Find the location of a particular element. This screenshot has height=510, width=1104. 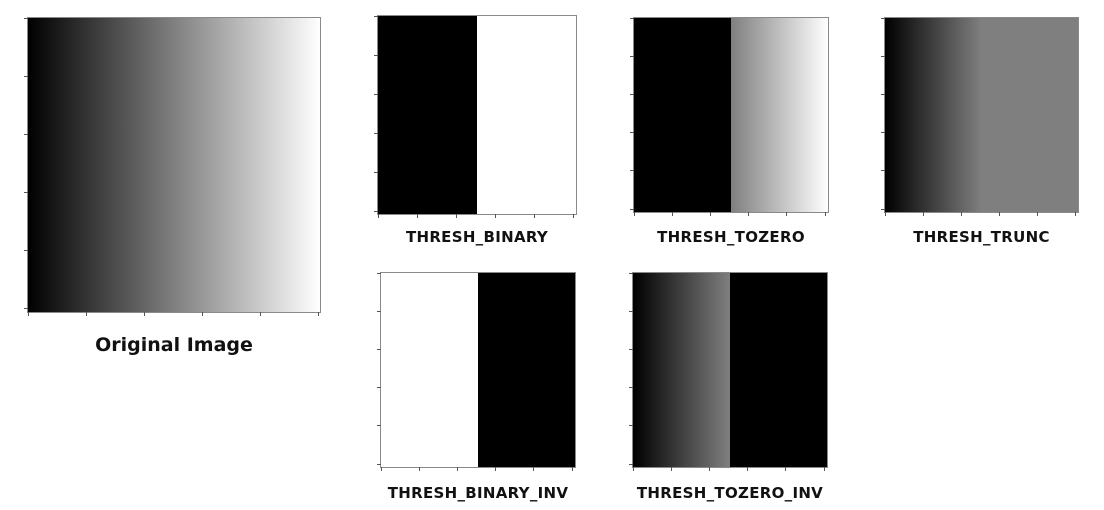

thresh-binary-caption: THRESH_BINARY is located at coordinates (477, 237).